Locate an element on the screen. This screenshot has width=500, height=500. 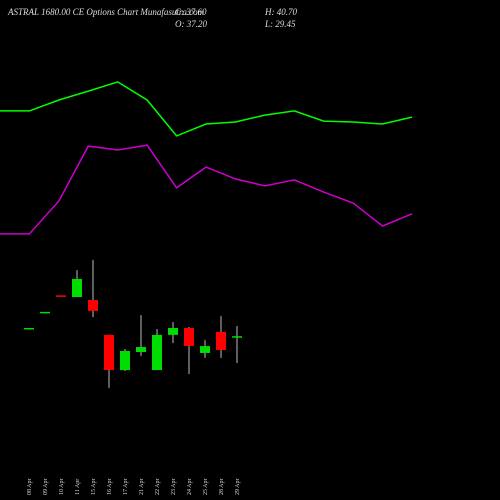
x-tick-label: 28 Apr is located at coordinates (222, 486).